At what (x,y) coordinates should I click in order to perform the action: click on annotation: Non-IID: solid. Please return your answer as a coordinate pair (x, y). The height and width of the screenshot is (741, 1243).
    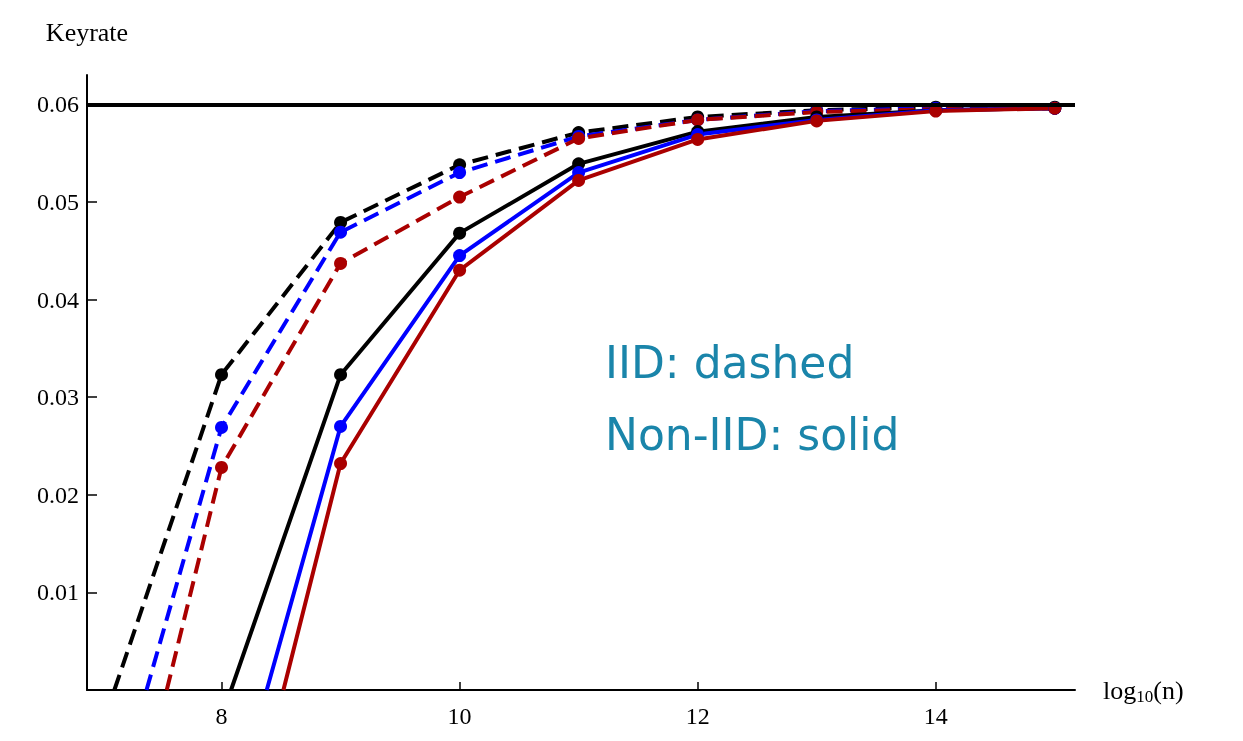
    Looking at the image, I should click on (752, 434).